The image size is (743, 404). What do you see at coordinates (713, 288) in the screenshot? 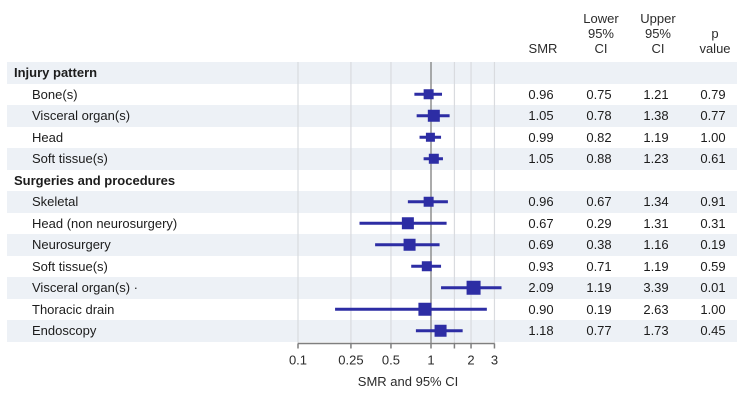
I see `p-value: 0.01` at bounding box center [713, 288].